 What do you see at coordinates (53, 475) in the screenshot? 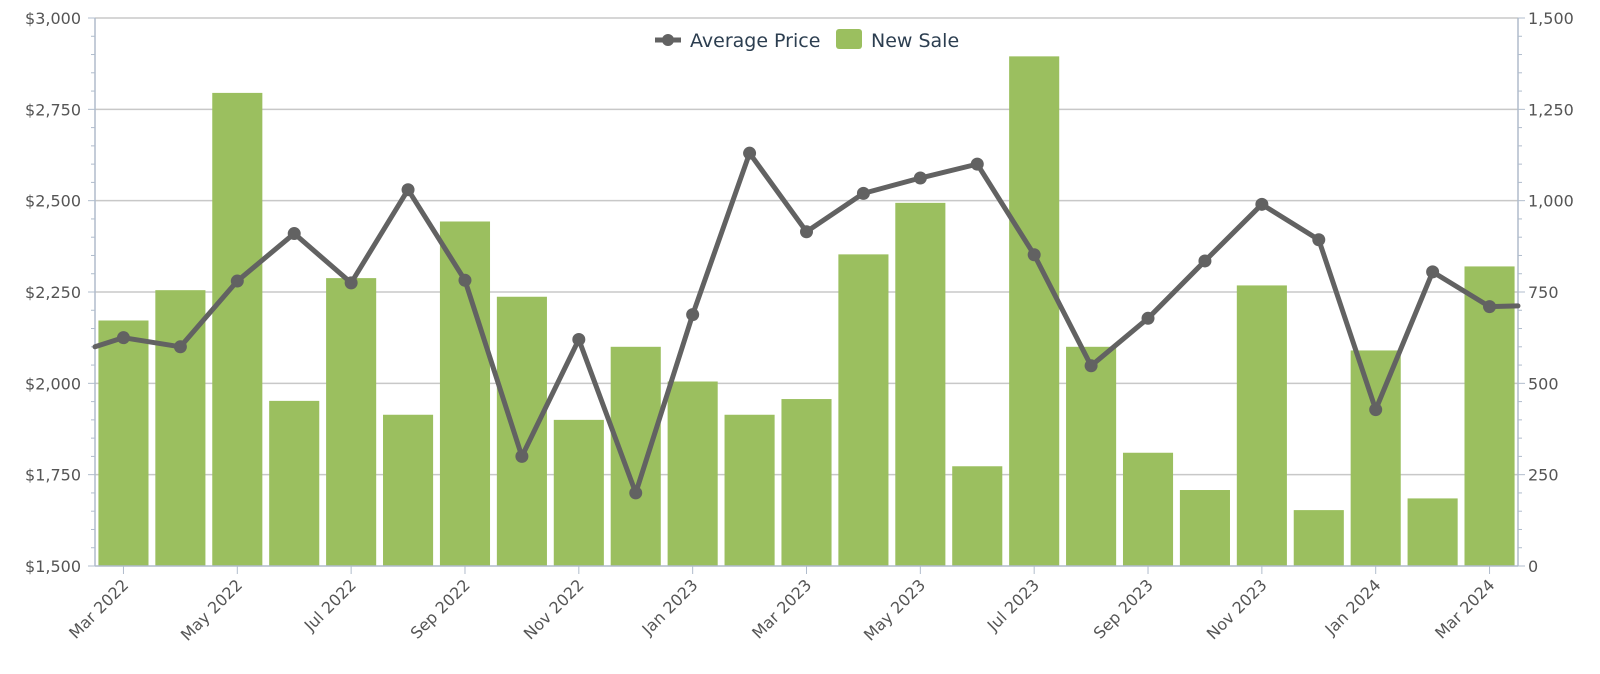
I see `left-axis-tick-label: $1,750` at bounding box center [53, 475].